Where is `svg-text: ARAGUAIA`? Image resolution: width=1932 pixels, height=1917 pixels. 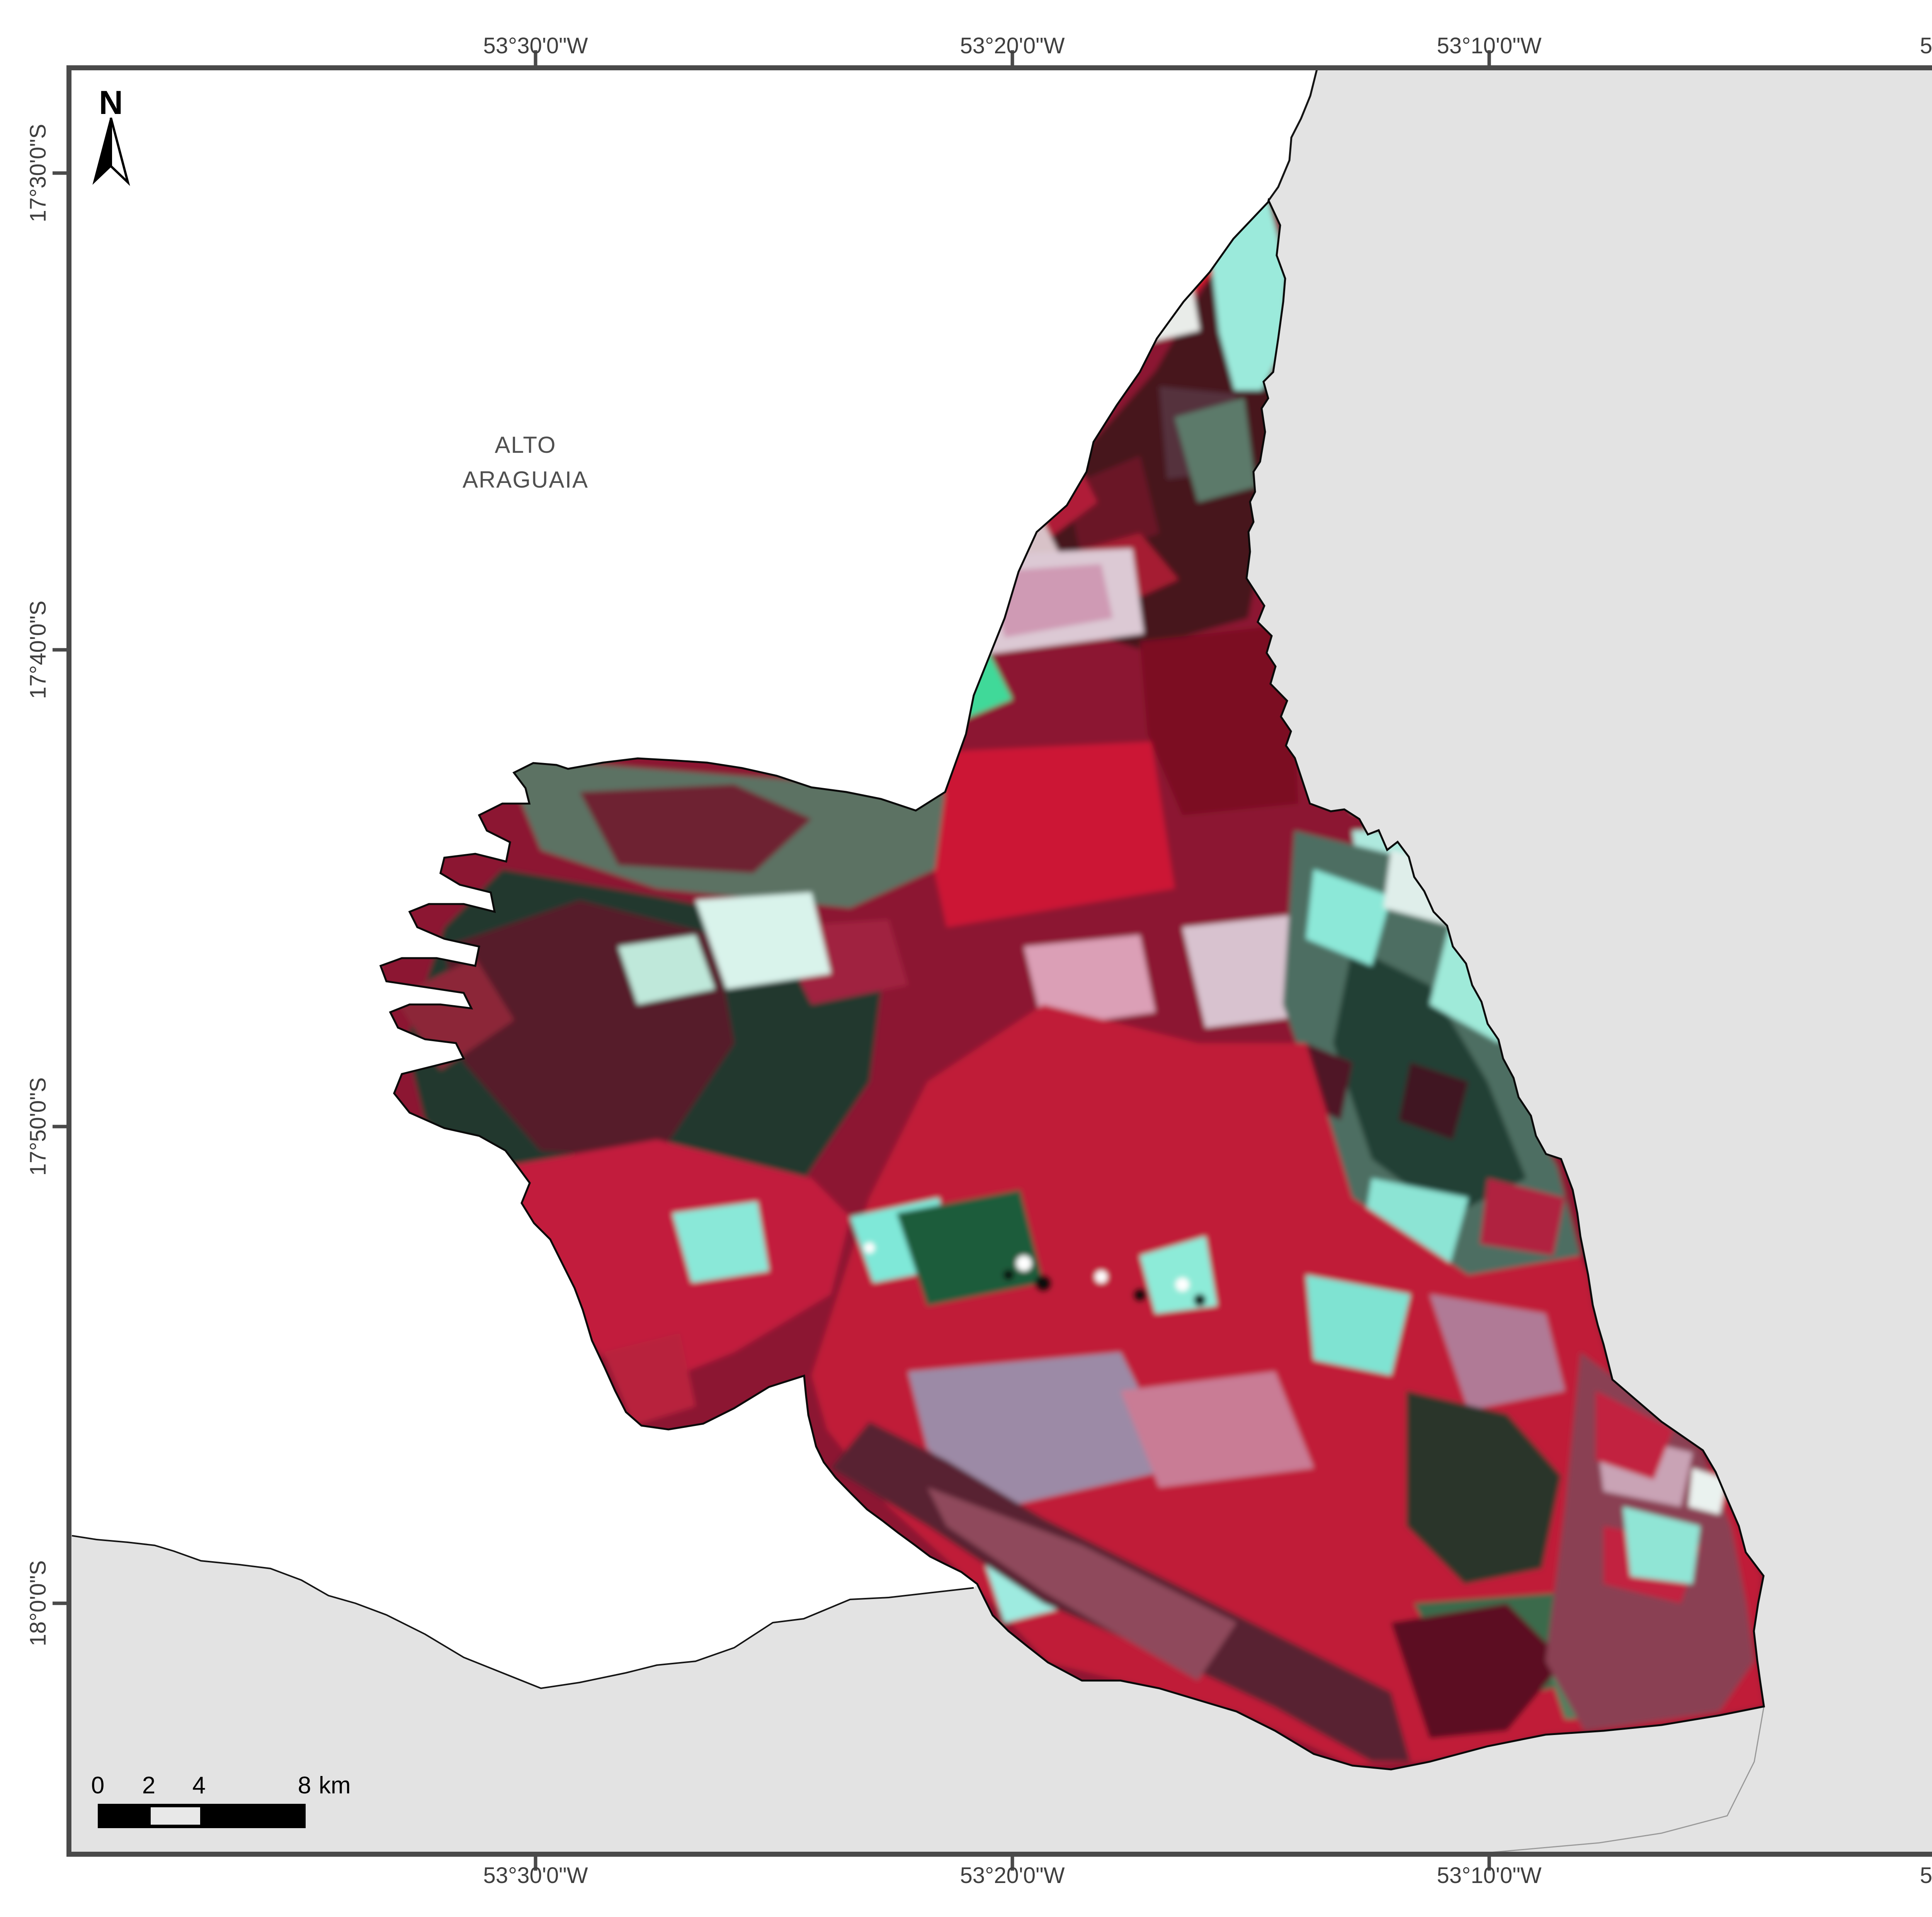 svg-text: ARAGUAIA is located at coordinates (525, 480).